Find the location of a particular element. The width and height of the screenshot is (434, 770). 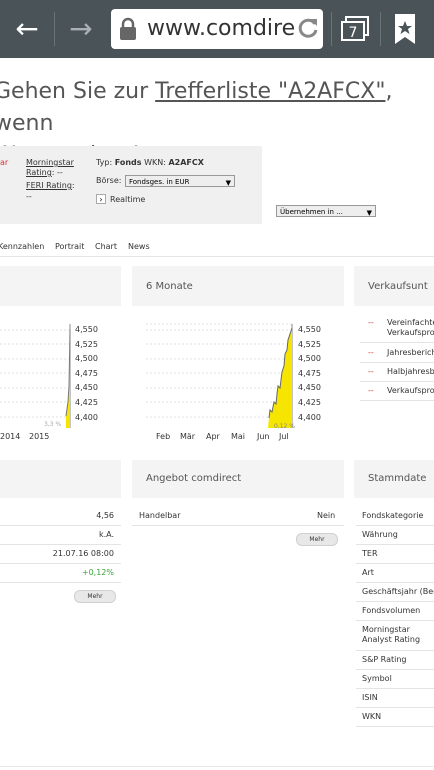

stammdaten-label: Morningstar is located at coordinates (386, 629).